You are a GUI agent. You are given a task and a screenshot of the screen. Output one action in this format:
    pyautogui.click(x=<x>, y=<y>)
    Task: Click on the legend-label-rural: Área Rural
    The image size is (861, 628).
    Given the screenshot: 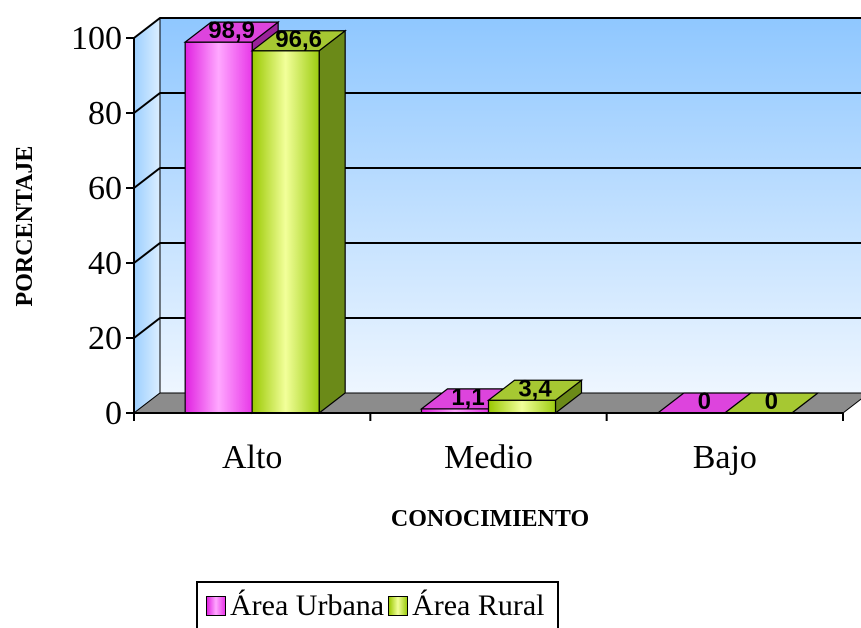 What is the action you would take?
    pyautogui.click(x=478, y=605)
    